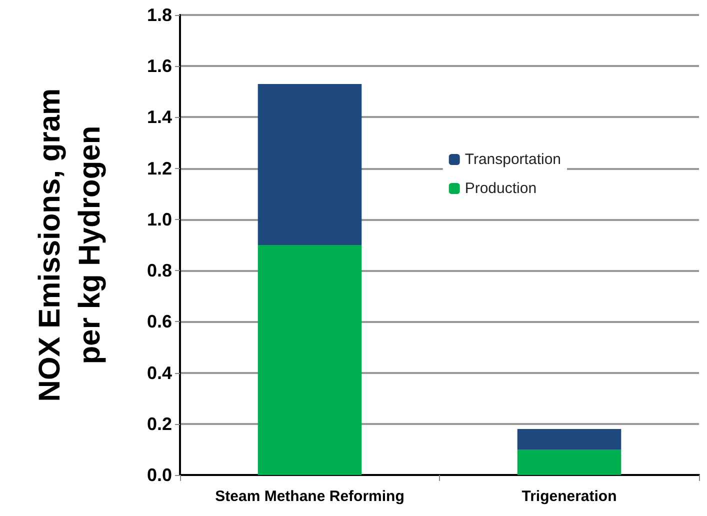  I want to click on y-tick-label: 1.6, so click(159, 66).